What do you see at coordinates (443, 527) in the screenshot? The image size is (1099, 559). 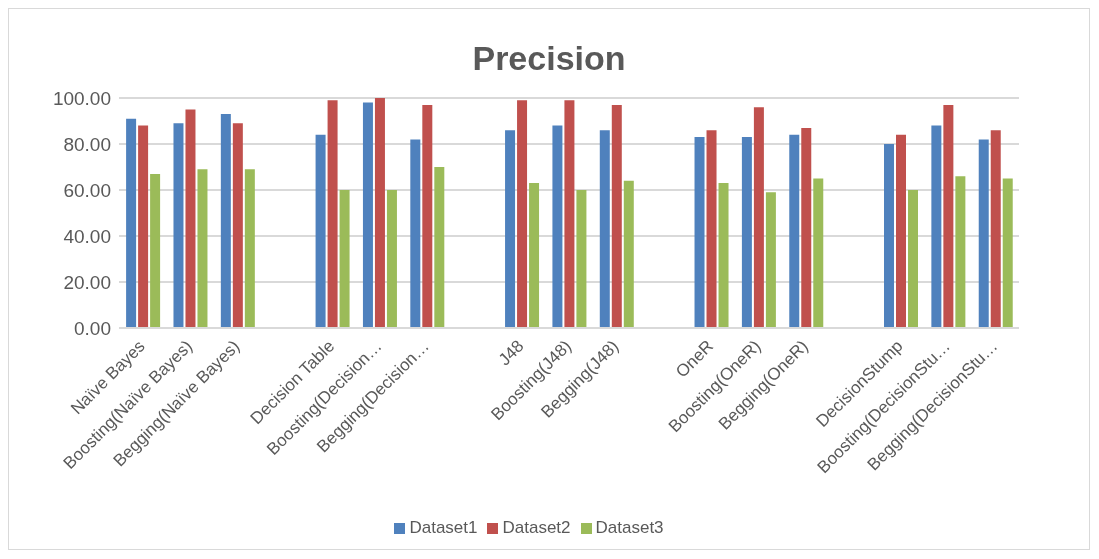 I see `legend-label: Dataset1` at bounding box center [443, 527].